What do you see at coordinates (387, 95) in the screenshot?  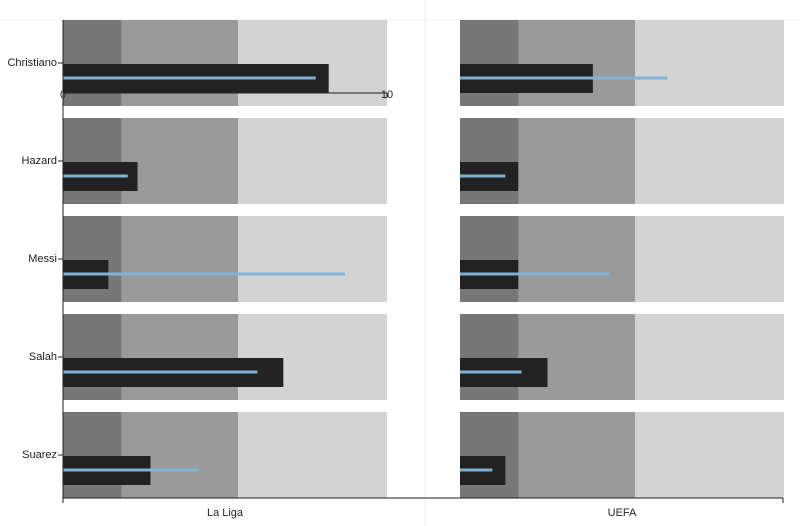 I see `x-tick-label: 10` at bounding box center [387, 95].